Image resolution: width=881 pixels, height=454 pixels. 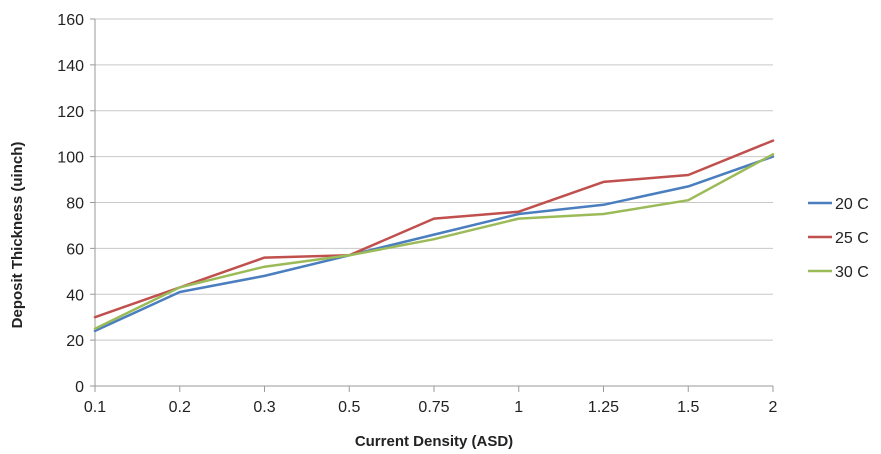 What do you see at coordinates (75, 341) in the screenshot?
I see `y-tick-label: 20` at bounding box center [75, 341].